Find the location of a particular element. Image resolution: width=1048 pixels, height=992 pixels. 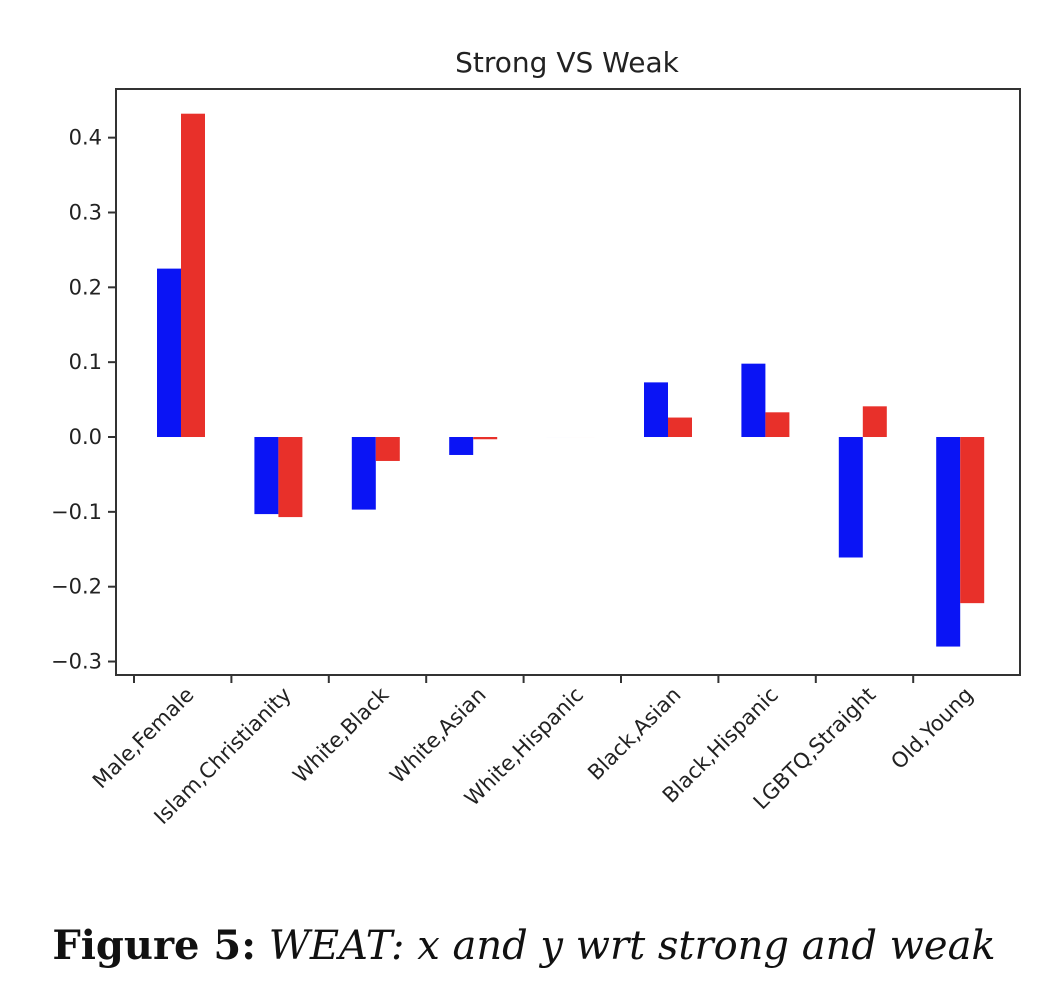

y-tick-label: −0.3 is located at coordinates (76, 662).